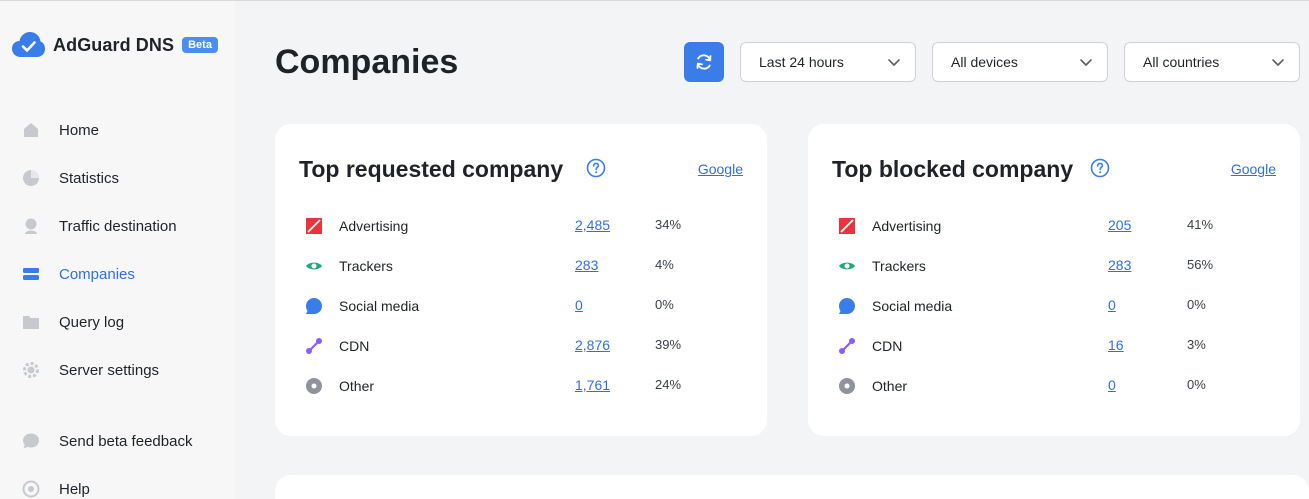  I want to click on list-item: Advertising 205 41%, so click(1058, 226).